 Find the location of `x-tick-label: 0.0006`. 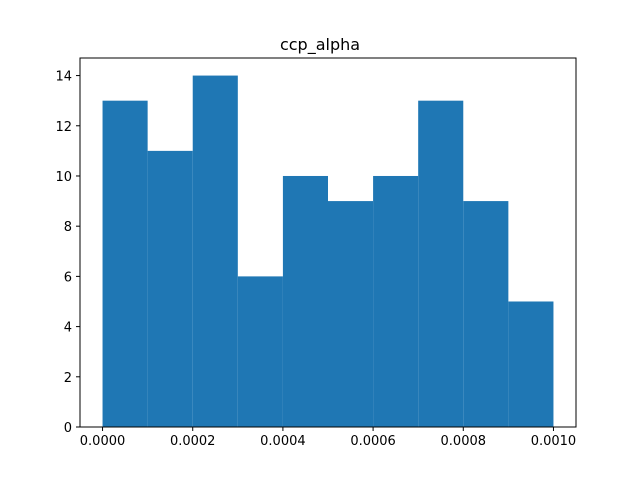

x-tick-label: 0.0006 is located at coordinates (373, 441).